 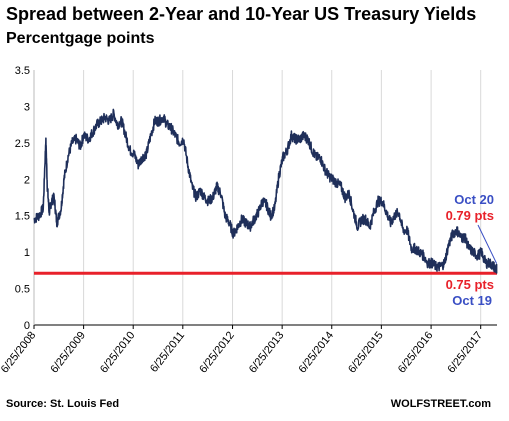 I want to click on y-tick-label: 2.5, so click(x=22, y=144).